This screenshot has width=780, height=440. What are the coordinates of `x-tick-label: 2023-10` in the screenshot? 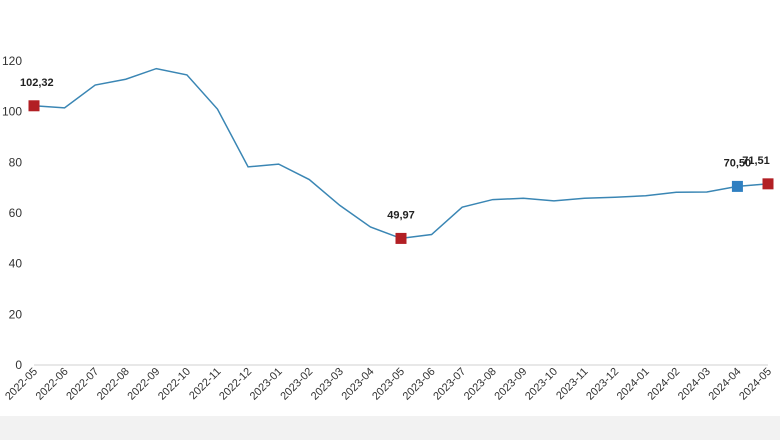 It's located at (541, 384).